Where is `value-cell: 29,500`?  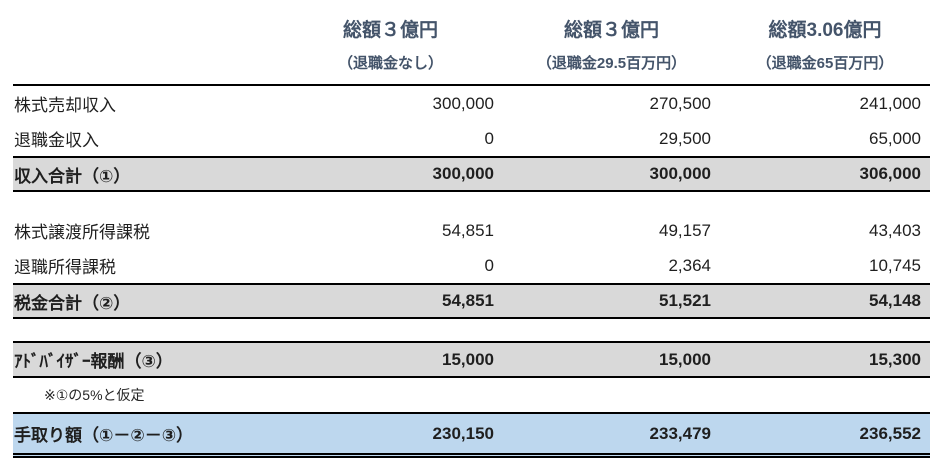 value-cell: 29,500 is located at coordinates (685, 138).